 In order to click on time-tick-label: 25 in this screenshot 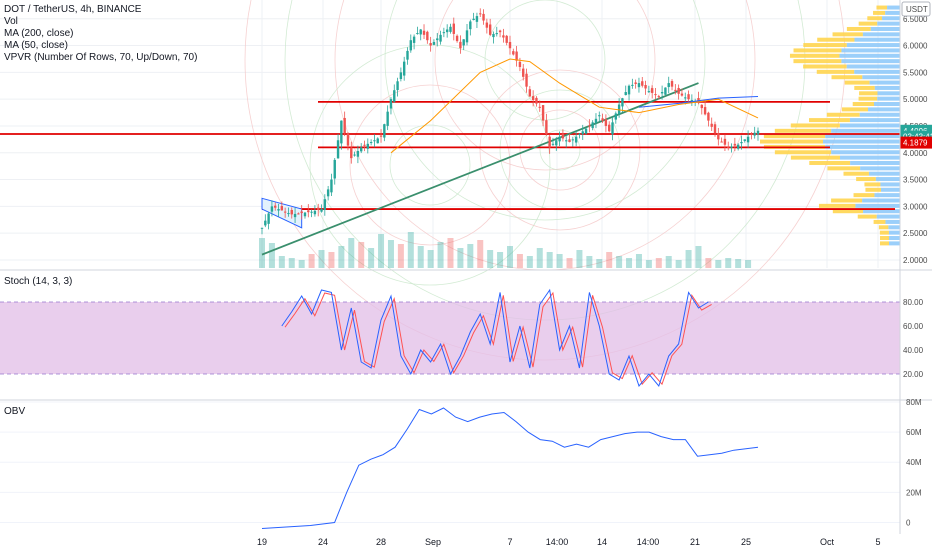, I will do `click(746, 542)`.